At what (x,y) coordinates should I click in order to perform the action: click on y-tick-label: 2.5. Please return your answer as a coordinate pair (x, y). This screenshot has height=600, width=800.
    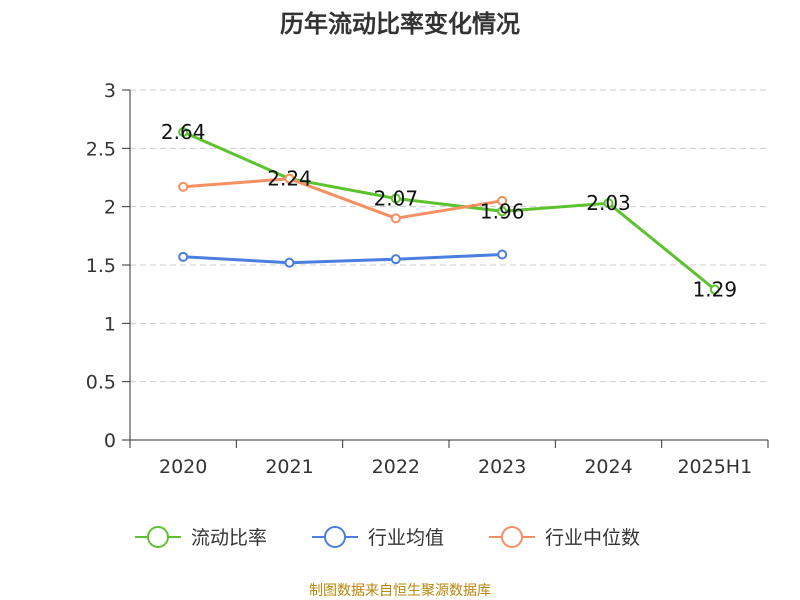
    Looking at the image, I should click on (101, 149).